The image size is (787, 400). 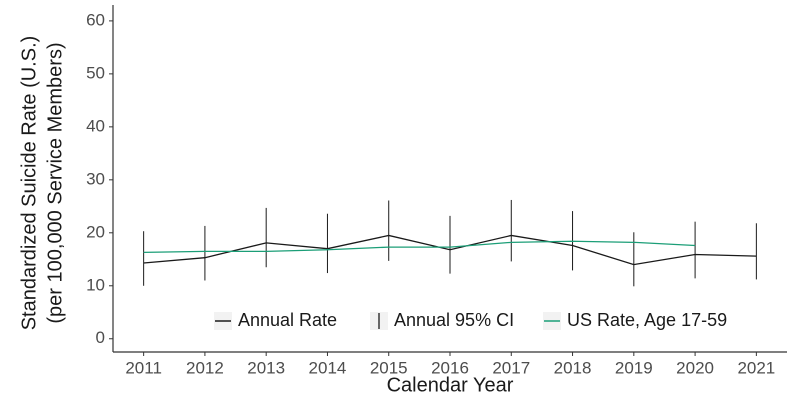 I want to click on x-tick-label: 2011, so click(x=143, y=367).